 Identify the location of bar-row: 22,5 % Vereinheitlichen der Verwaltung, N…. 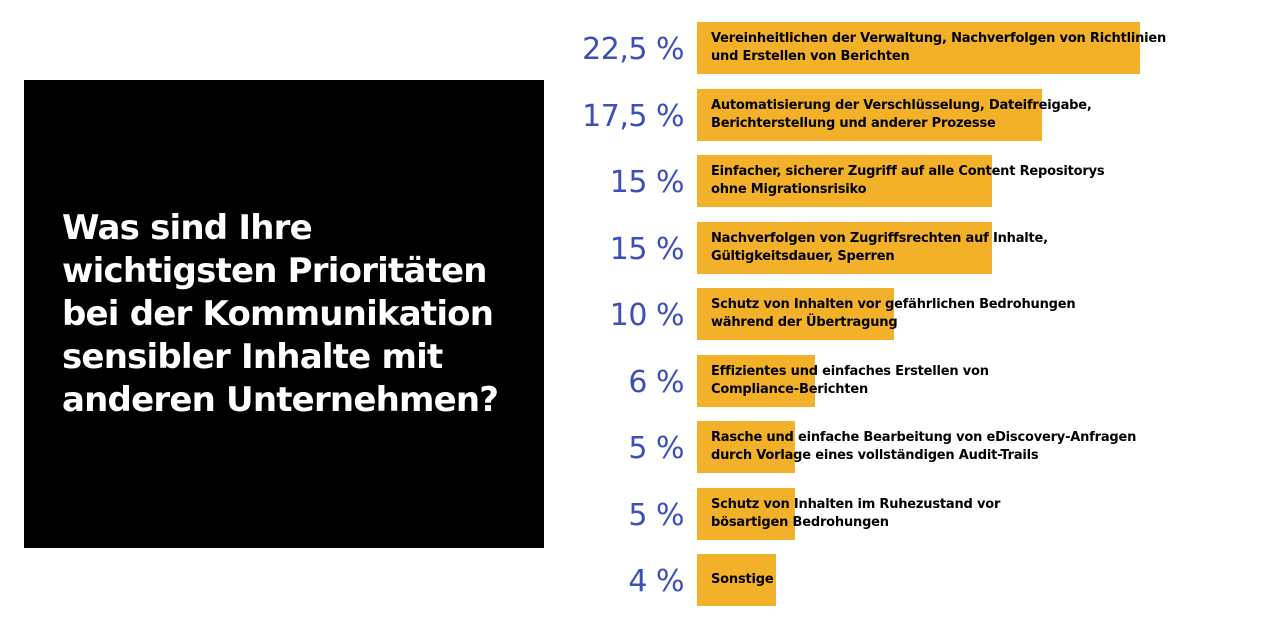
(910, 48).